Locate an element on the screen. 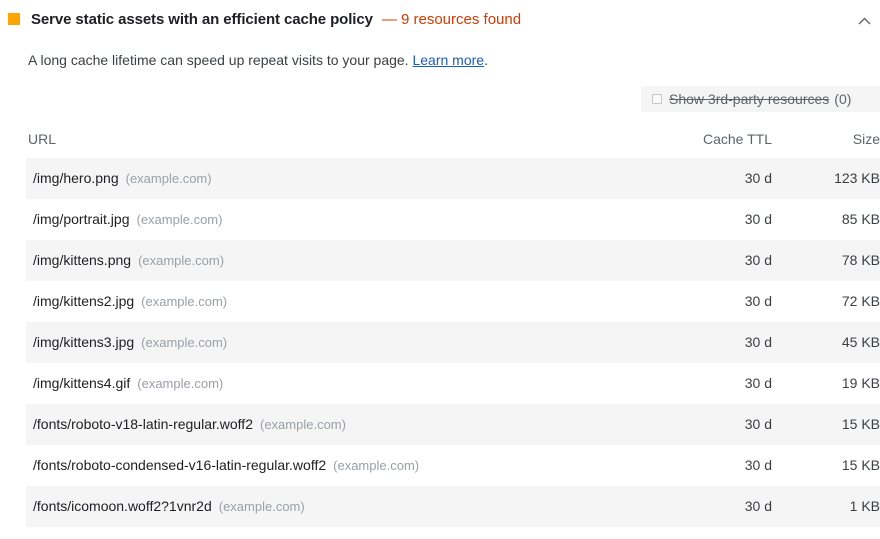  resource-path: /img/kittens3.jpg is located at coordinates (84, 342).